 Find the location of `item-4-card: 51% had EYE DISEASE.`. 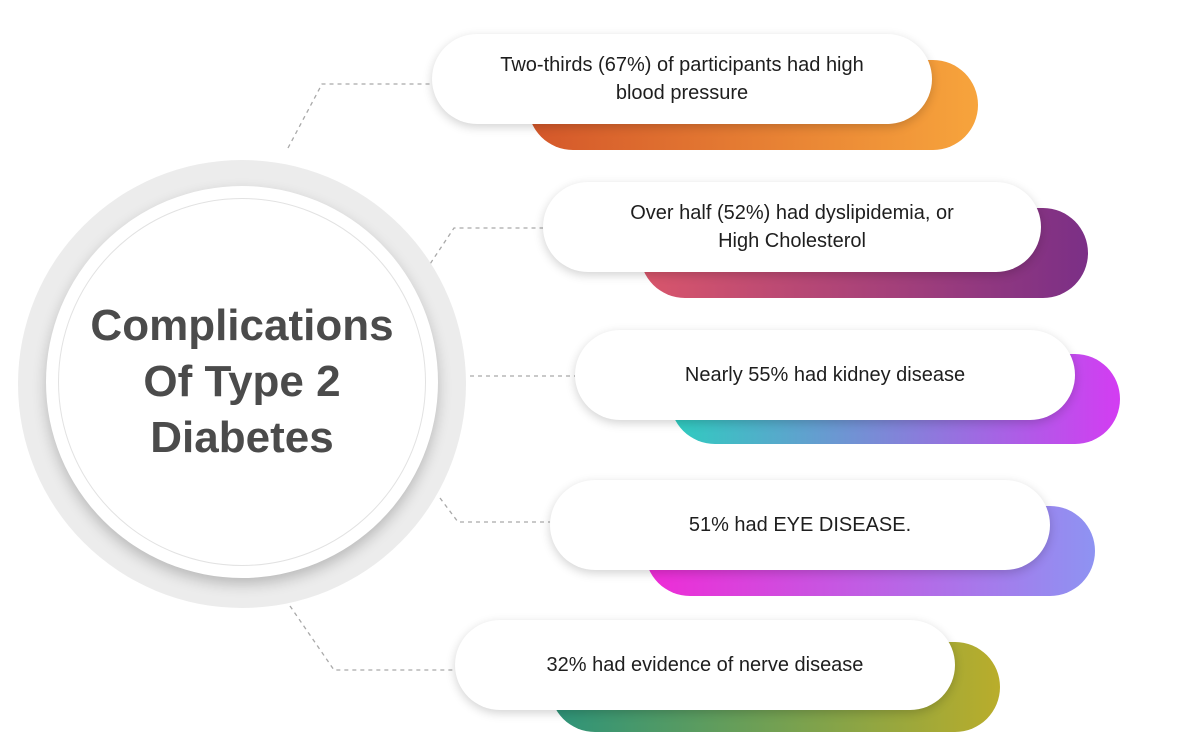

item-4-card: 51% had EYE DISEASE. is located at coordinates (800, 525).